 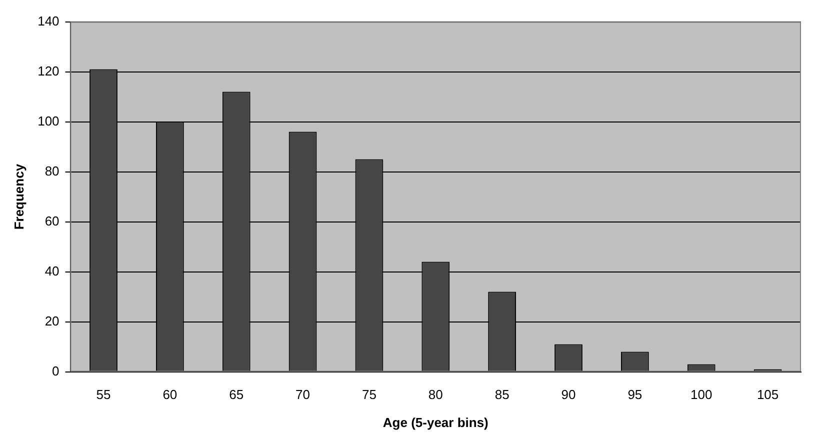 What do you see at coordinates (435, 394) in the screenshot?
I see `x-tick-label: 80` at bounding box center [435, 394].